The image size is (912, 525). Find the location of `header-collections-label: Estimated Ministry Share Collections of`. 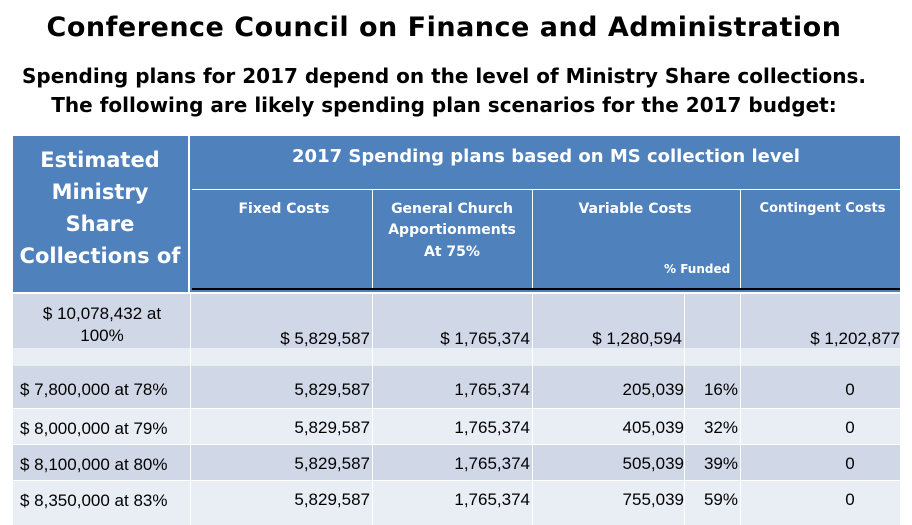

header-collections-label: Estimated Ministry Share Collections of is located at coordinates (100, 208).